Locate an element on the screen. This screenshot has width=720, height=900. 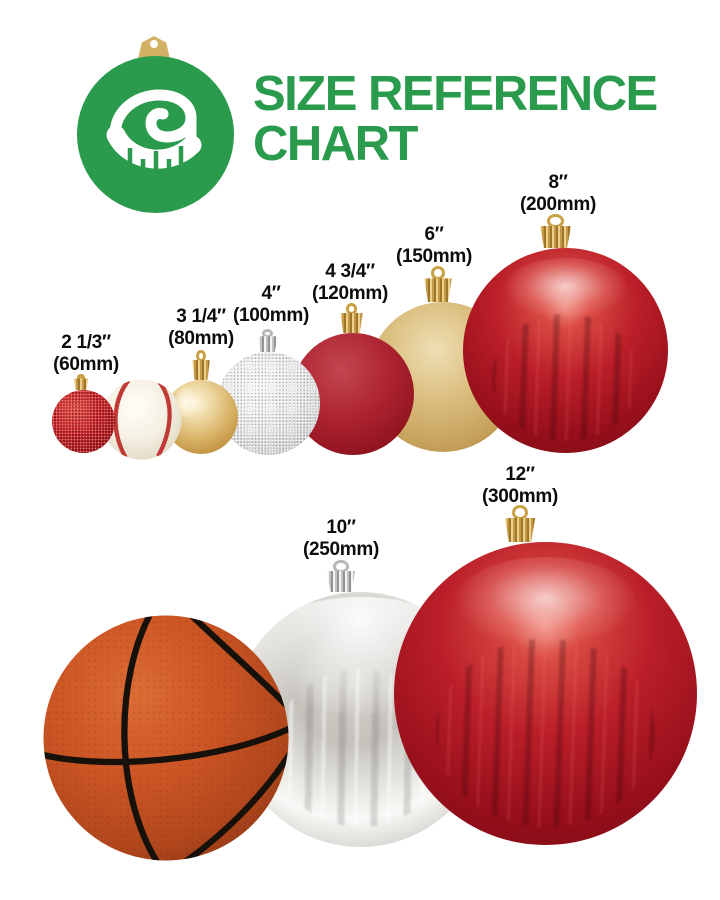
ornament-red-shiny-200mm is located at coordinates (565, 333).